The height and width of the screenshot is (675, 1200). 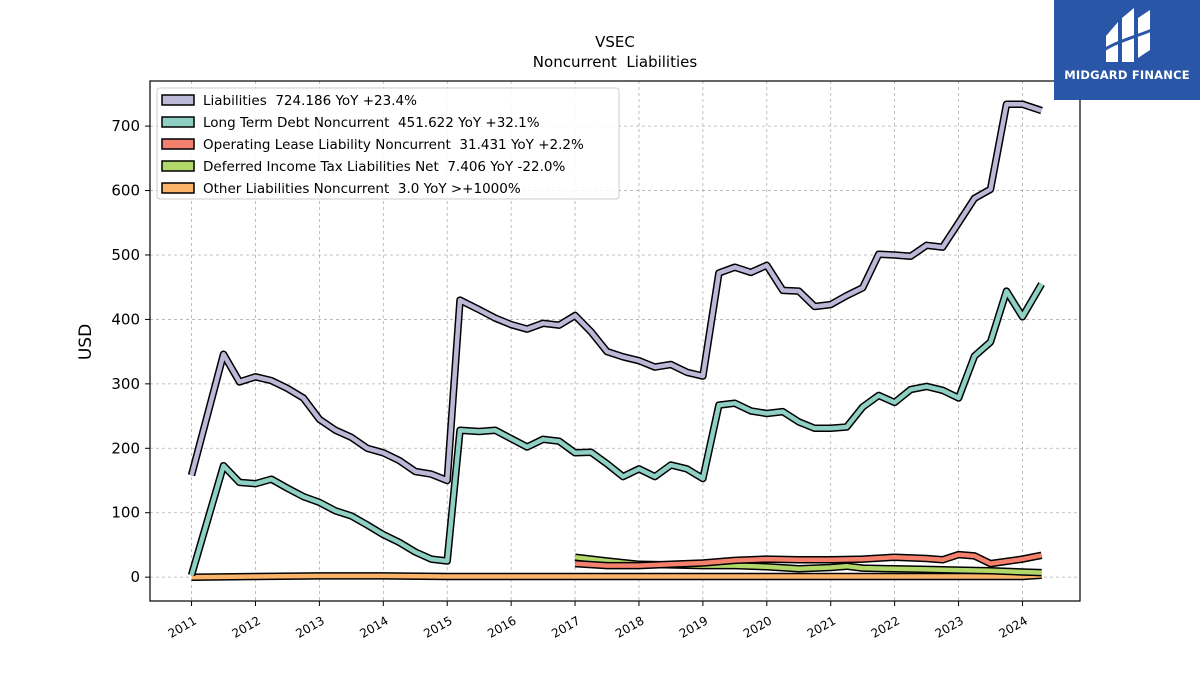 I want to click on y-tick-label: 600, so click(x=125, y=191).